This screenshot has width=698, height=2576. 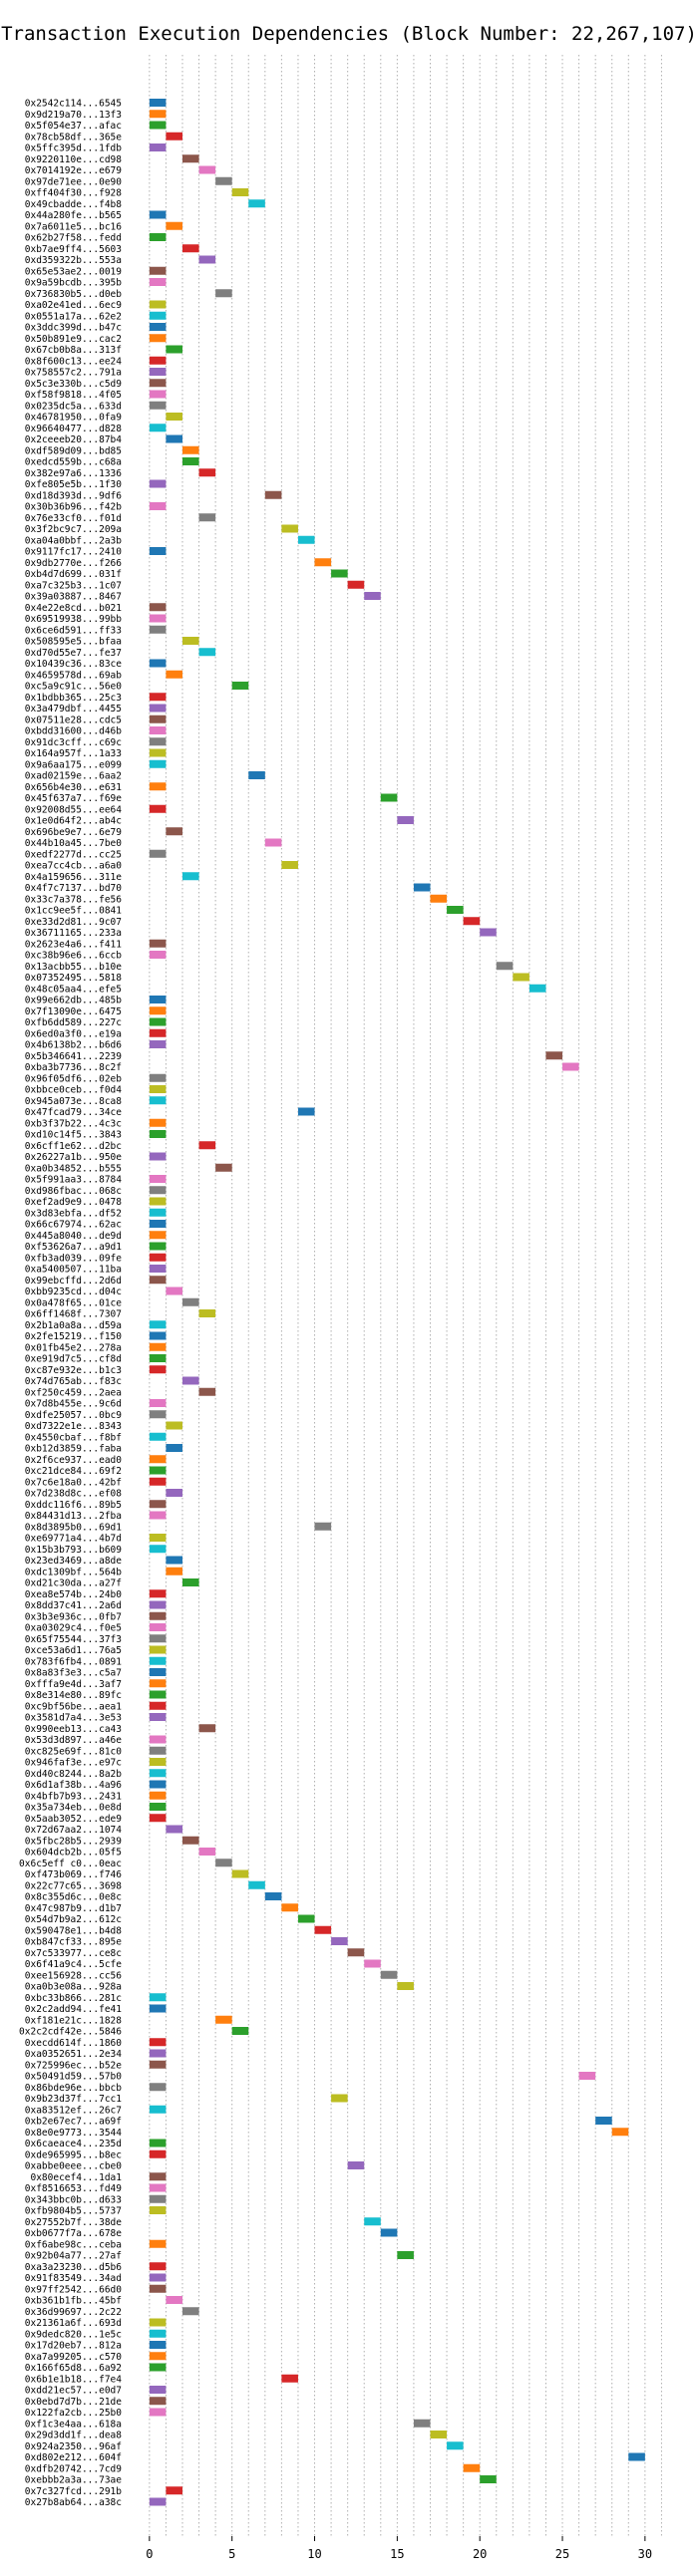 I want to click on tx-hash-label: 0x4659578d...69ab, so click(x=74, y=675).